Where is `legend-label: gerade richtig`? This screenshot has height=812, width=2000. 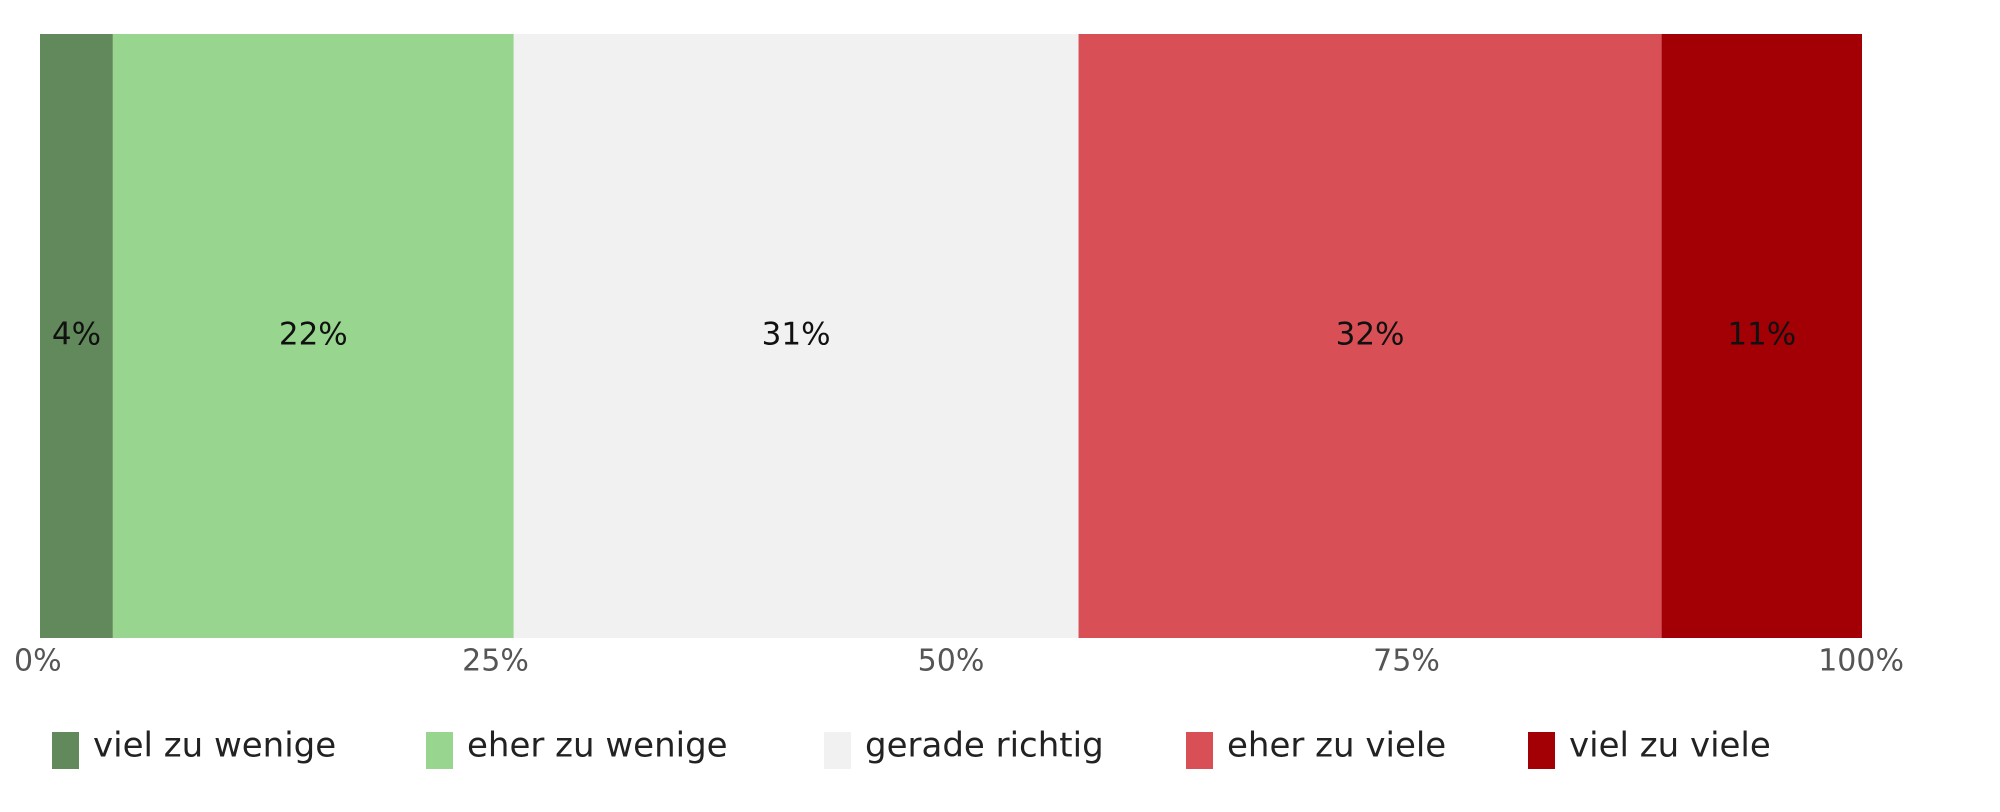
legend-label: gerade richtig is located at coordinates (984, 746).